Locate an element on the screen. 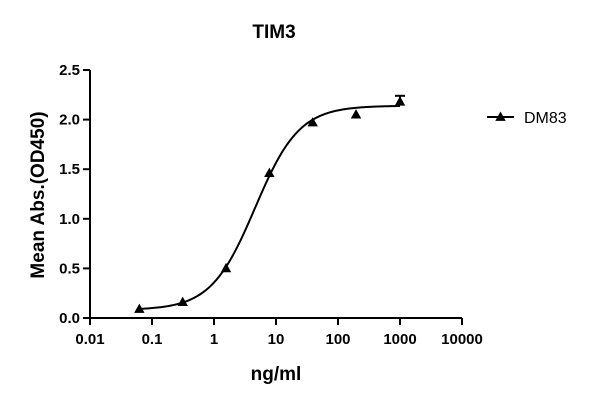 The width and height of the screenshot is (600, 400). x-tick-label: 0.1 is located at coordinates (152, 339).